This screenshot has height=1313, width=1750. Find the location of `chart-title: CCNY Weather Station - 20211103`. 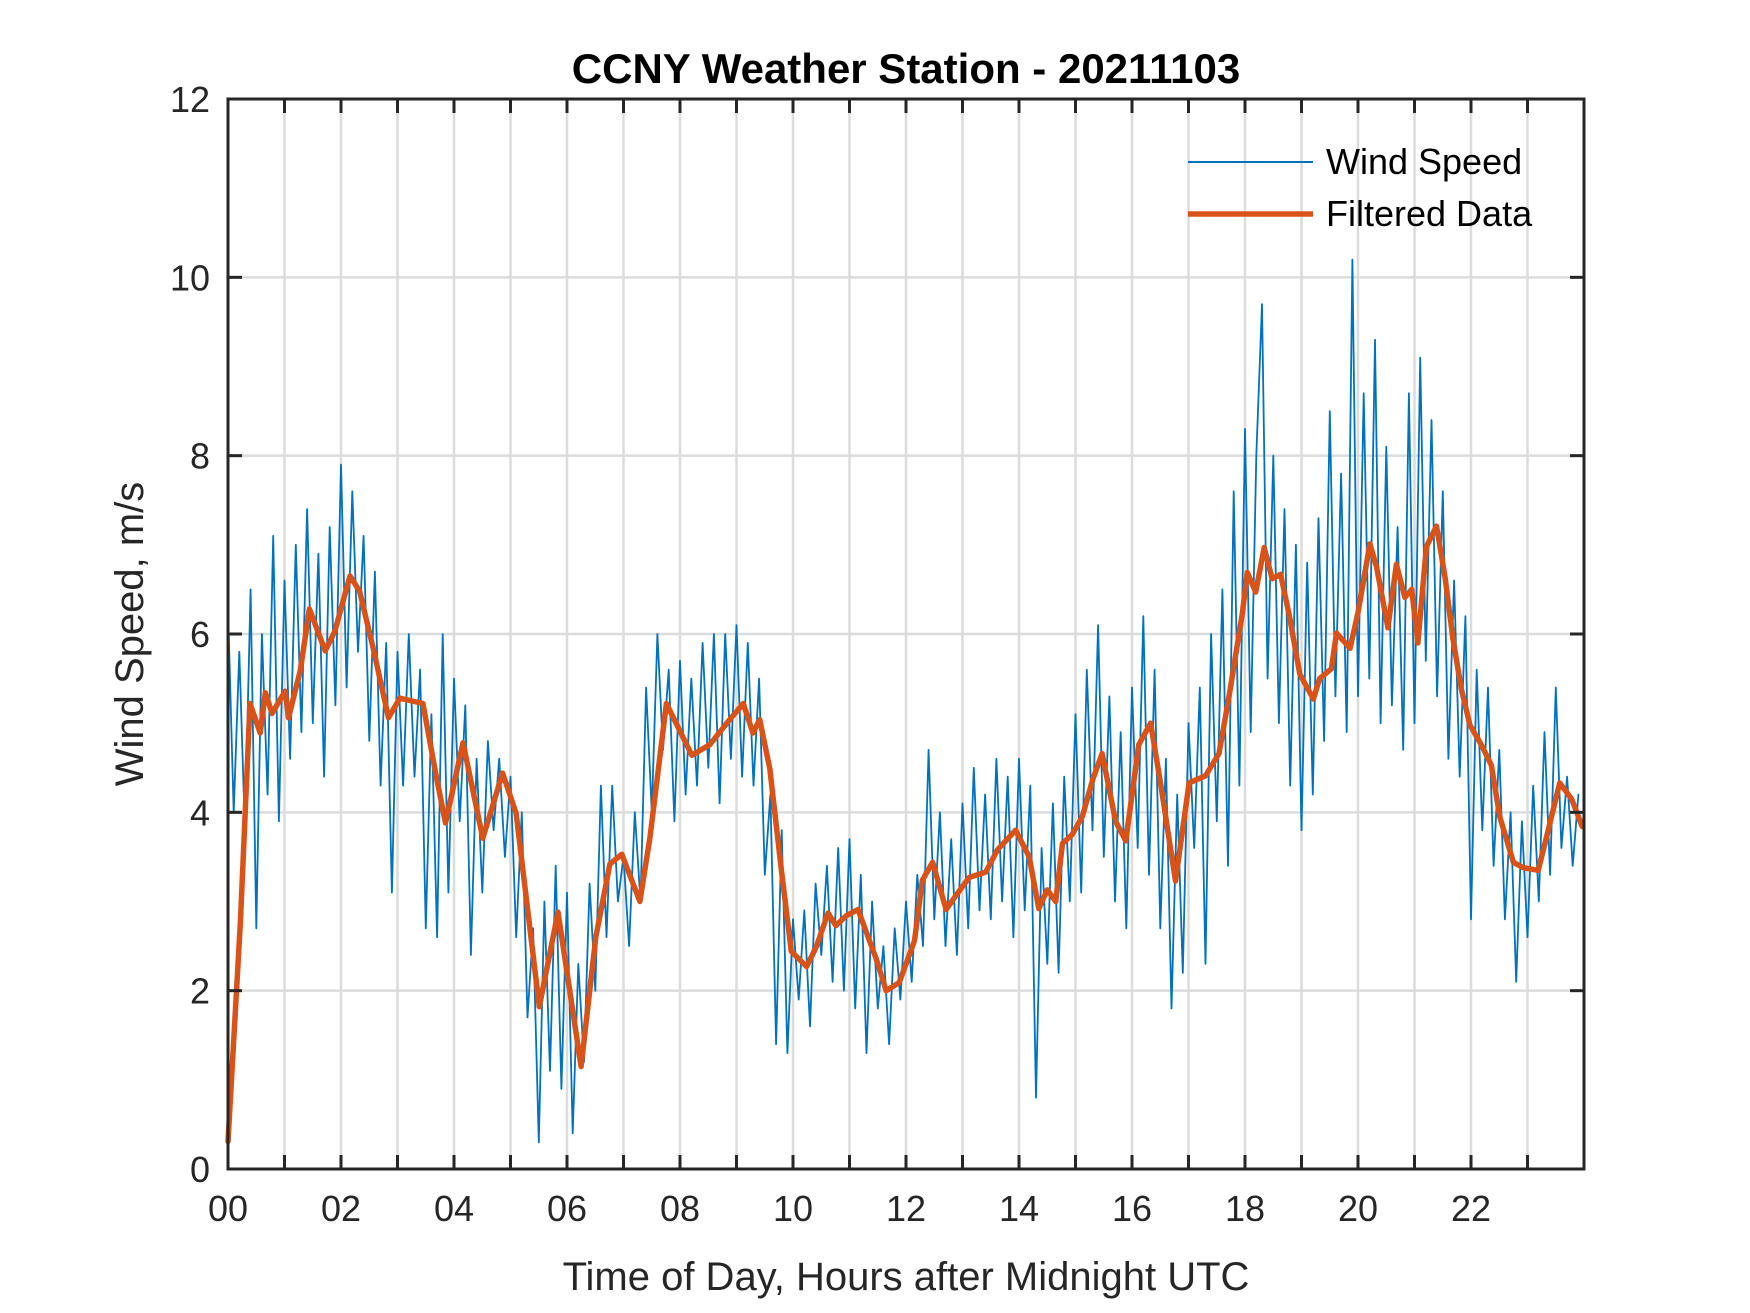

chart-title: CCNY Weather Station - 20211103 is located at coordinates (906, 68).